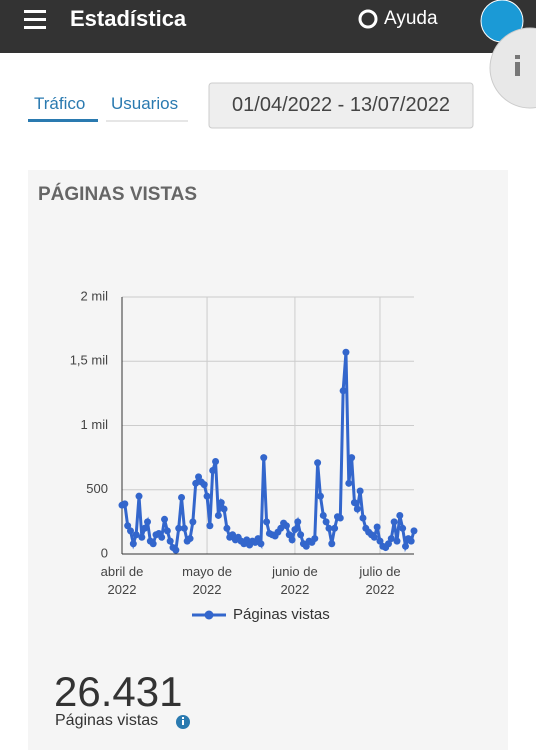 This screenshot has width=536, height=750. I want to click on info-glyph-dot, so click(517, 57).